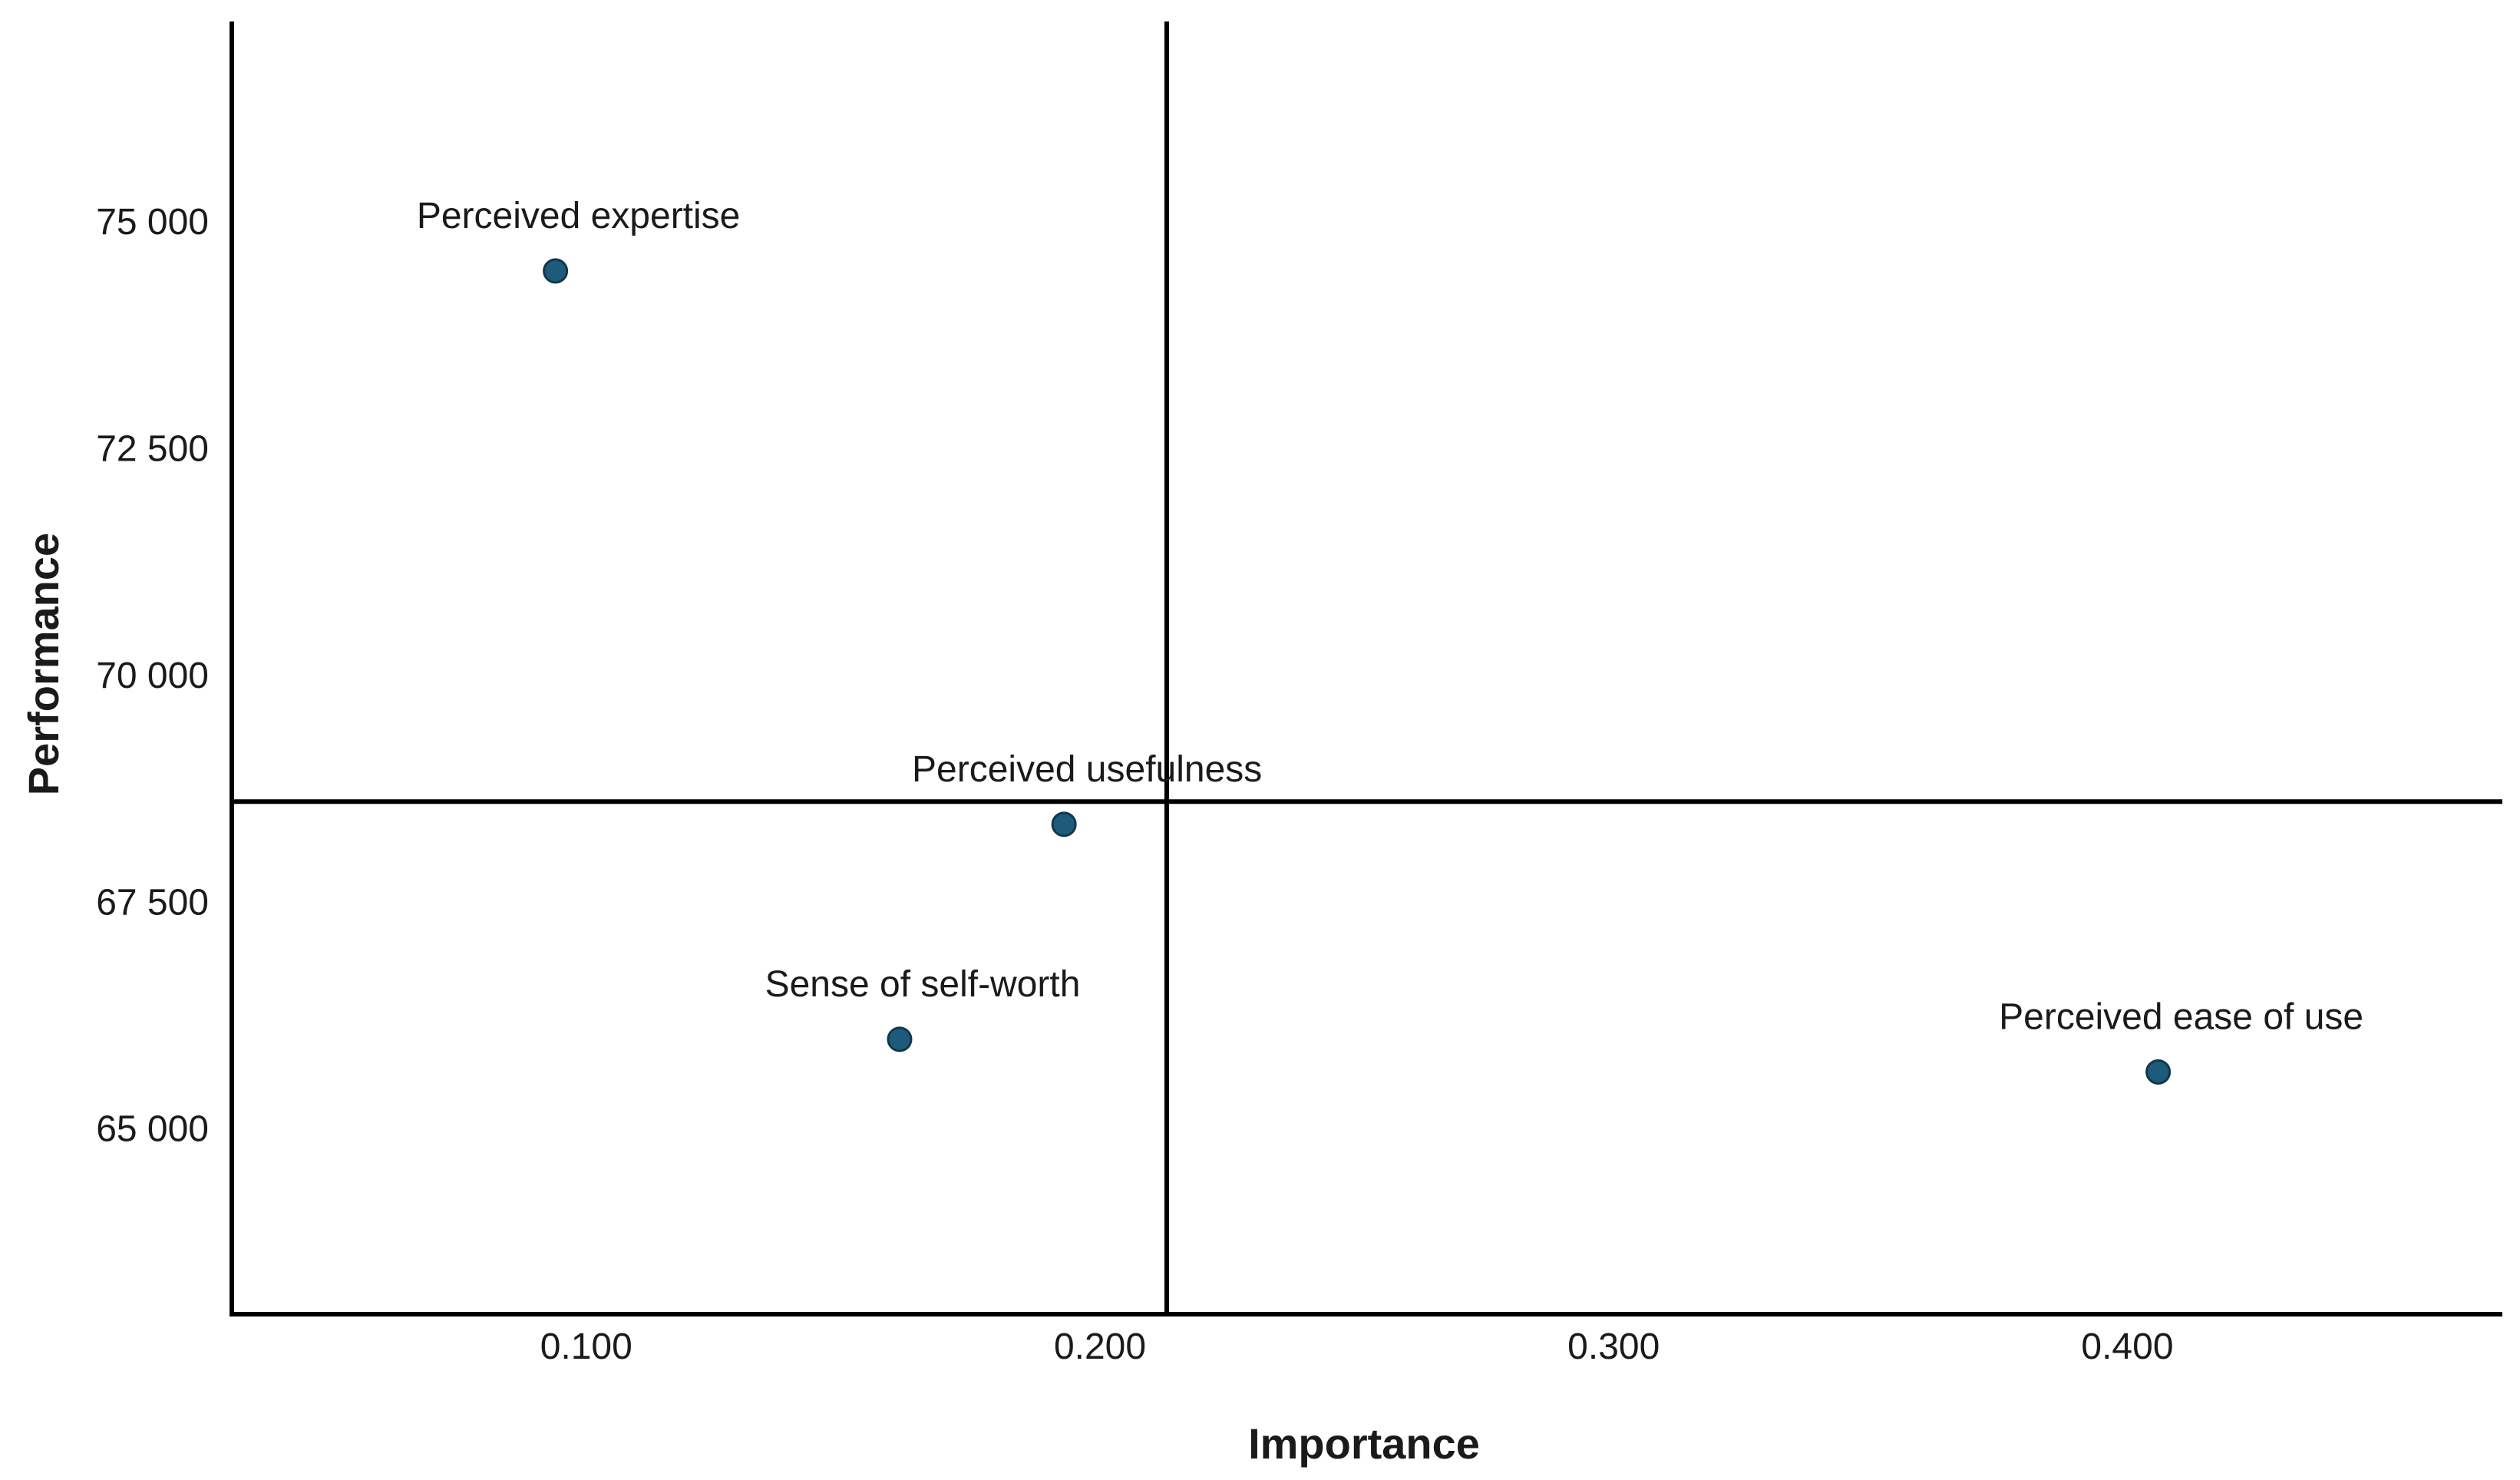 This screenshot has width=2520, height=1480. I want to click on y-axis-title: Performance, so click(43, 664).